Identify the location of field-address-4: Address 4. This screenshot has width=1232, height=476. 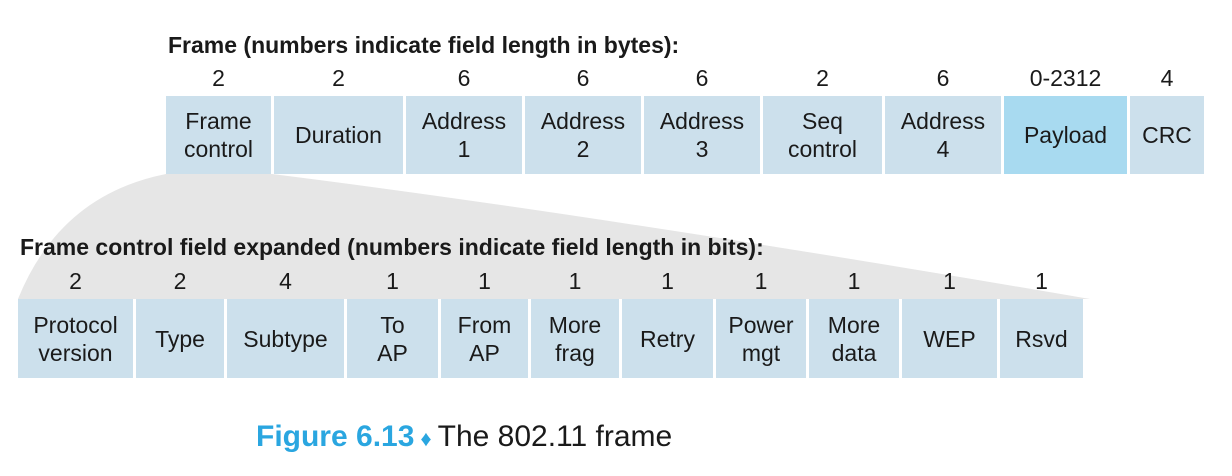
(943, 135).